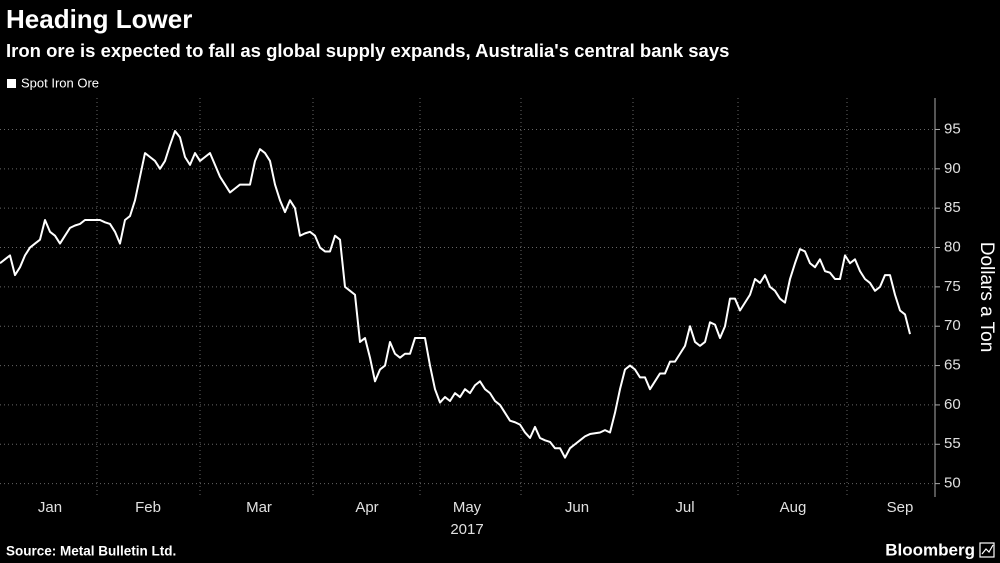 The width and height of the screenshot is (1000, 563). What do you see at coordinates (91, 551) in the screenshot?
I see `source: Source: Metal Bulletin Ltd.` at bounding box center [91, 551].